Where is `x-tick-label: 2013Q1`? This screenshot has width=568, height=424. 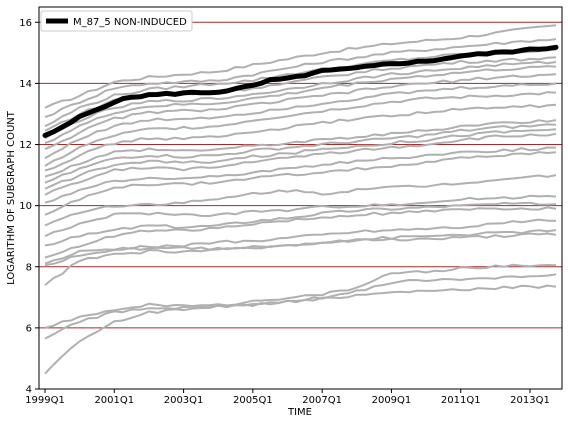
x-tick-label: 2013Q1 is located at coordinates (530, 400).